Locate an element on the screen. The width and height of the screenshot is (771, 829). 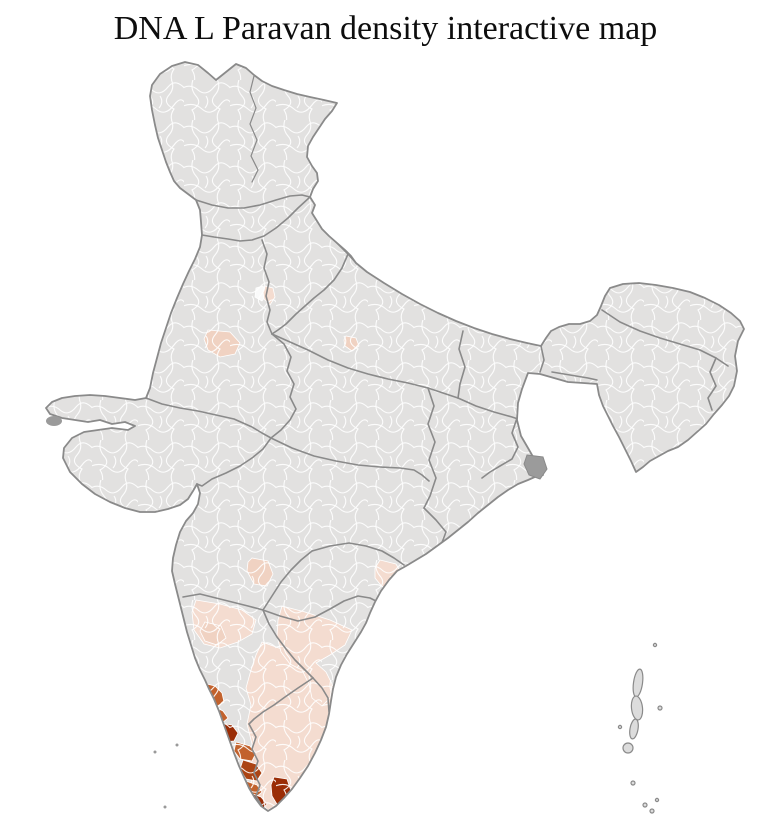
sundarbans-delta is located at coordinates (535, 467).